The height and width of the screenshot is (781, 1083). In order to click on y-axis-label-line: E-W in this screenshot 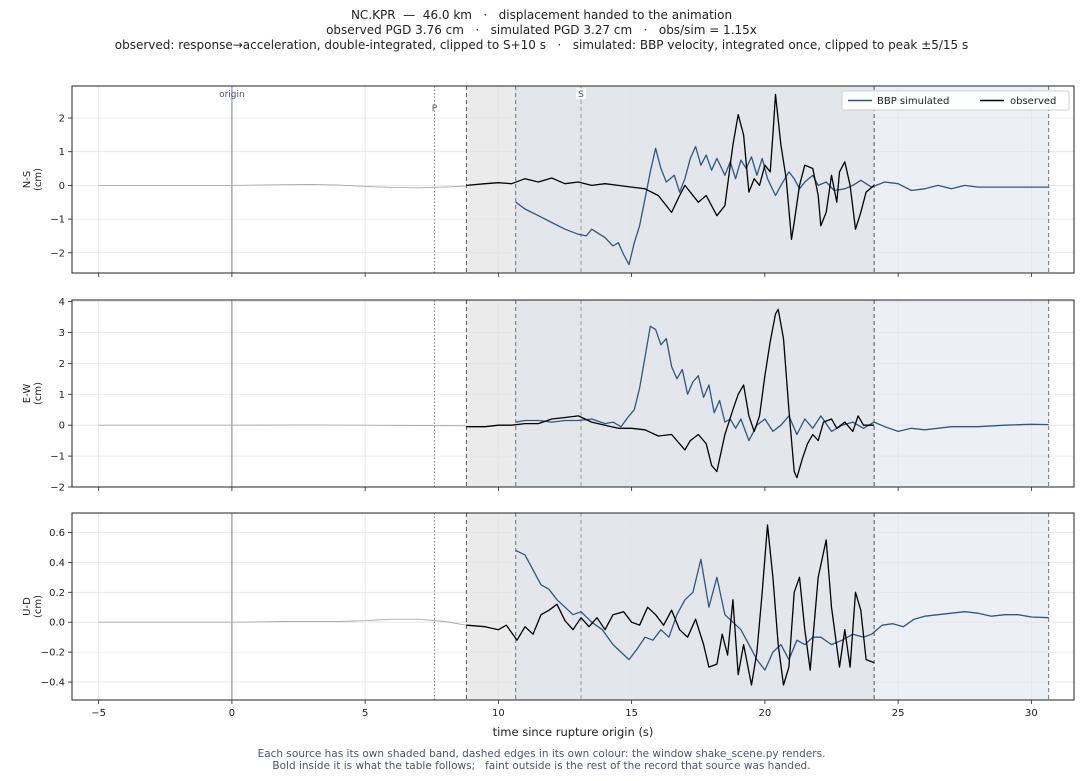, I will do `click(27, 394)`.